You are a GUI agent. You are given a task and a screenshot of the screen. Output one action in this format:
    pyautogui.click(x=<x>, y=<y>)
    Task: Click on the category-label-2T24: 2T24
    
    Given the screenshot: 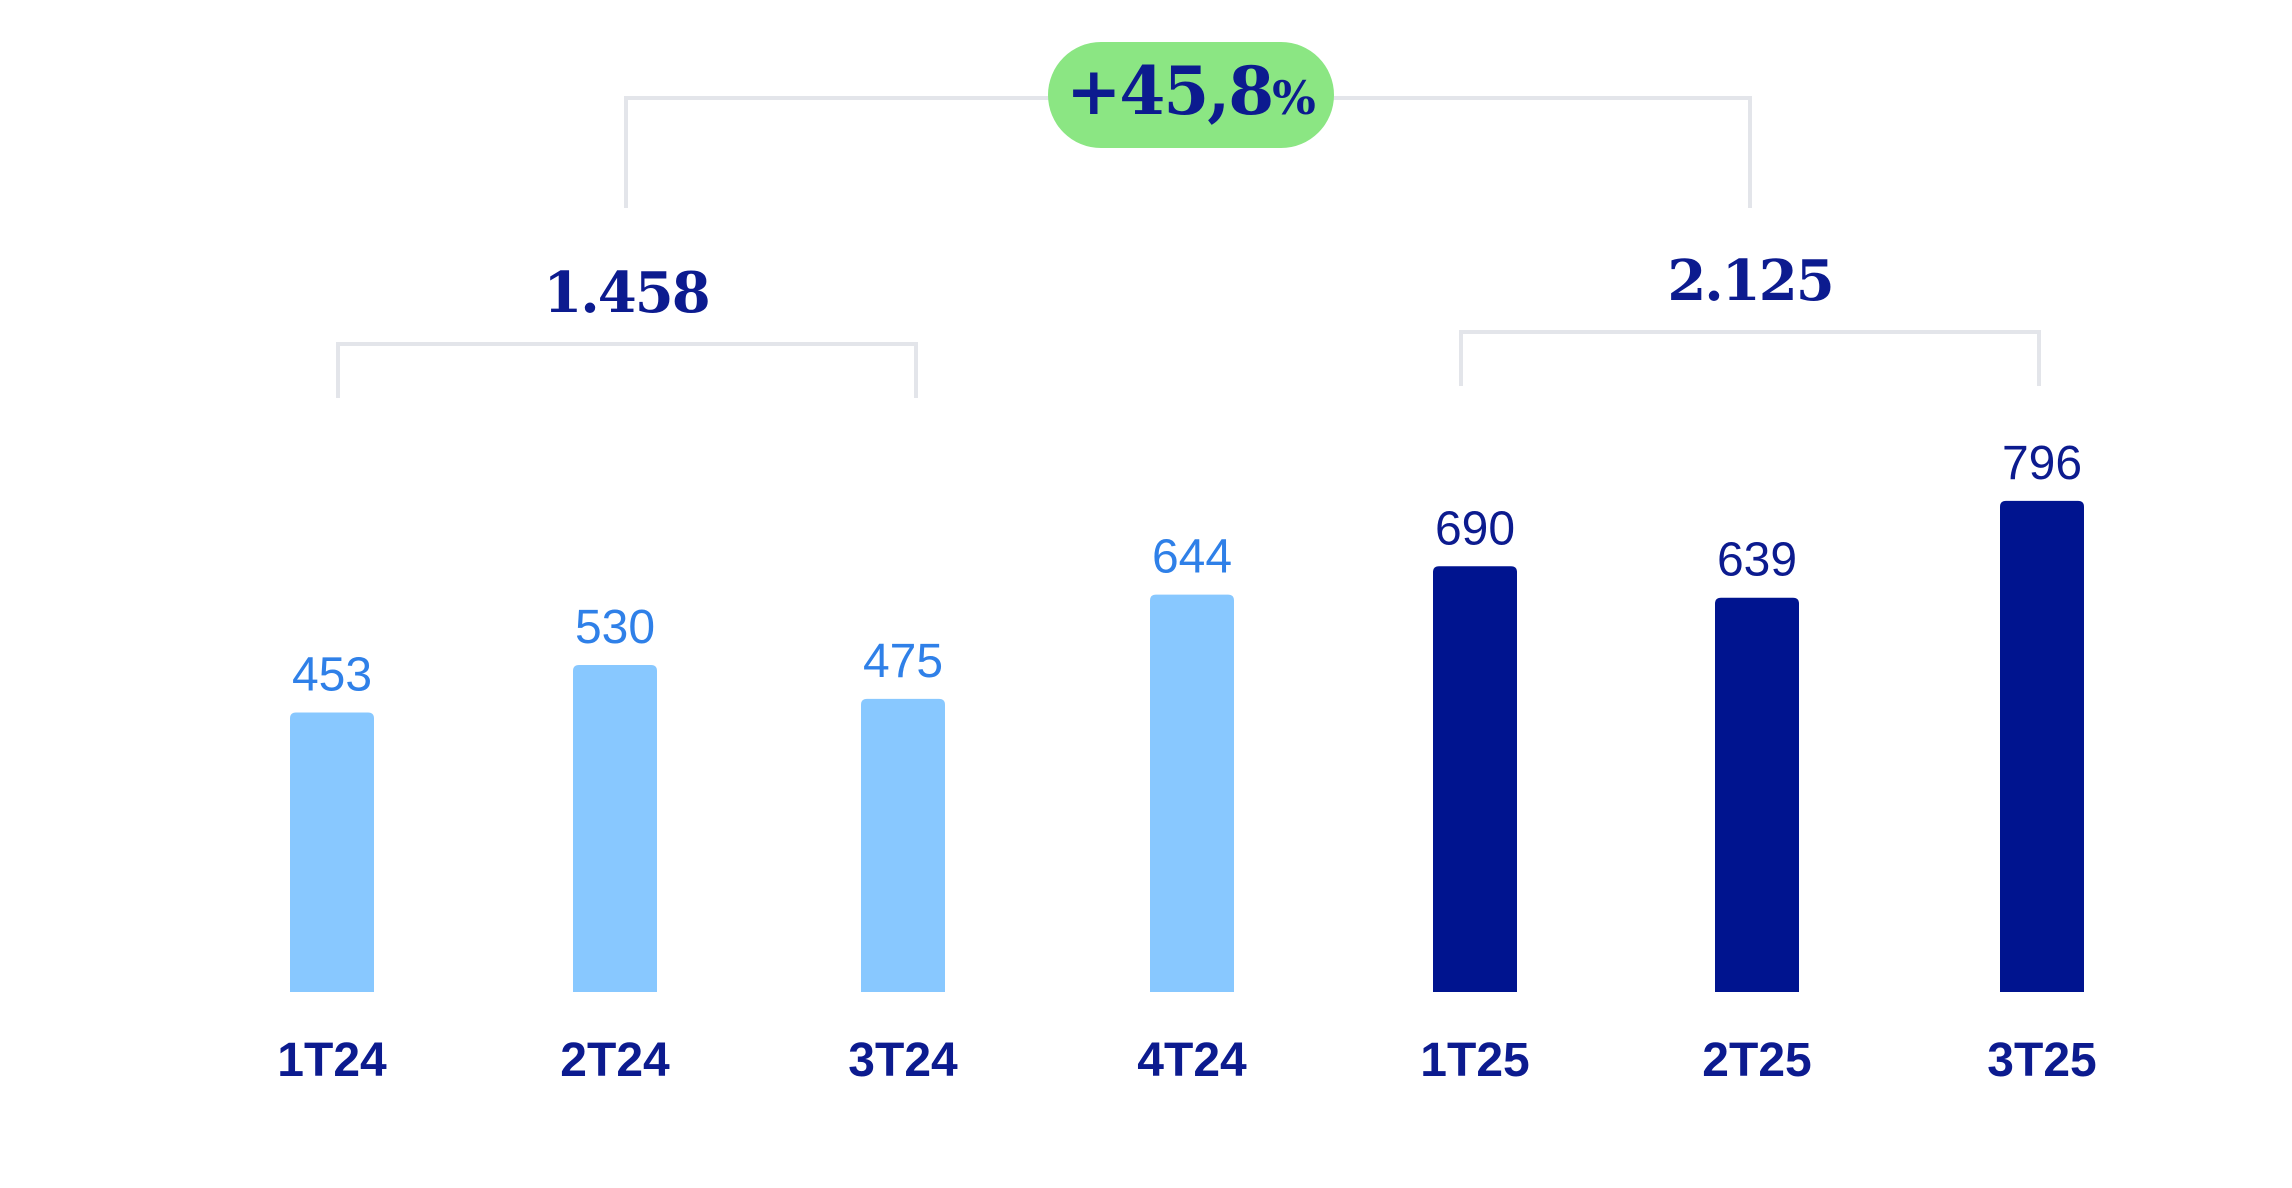 What is the action you would take?
    pyautogui.click(x=615, y=1060)
    